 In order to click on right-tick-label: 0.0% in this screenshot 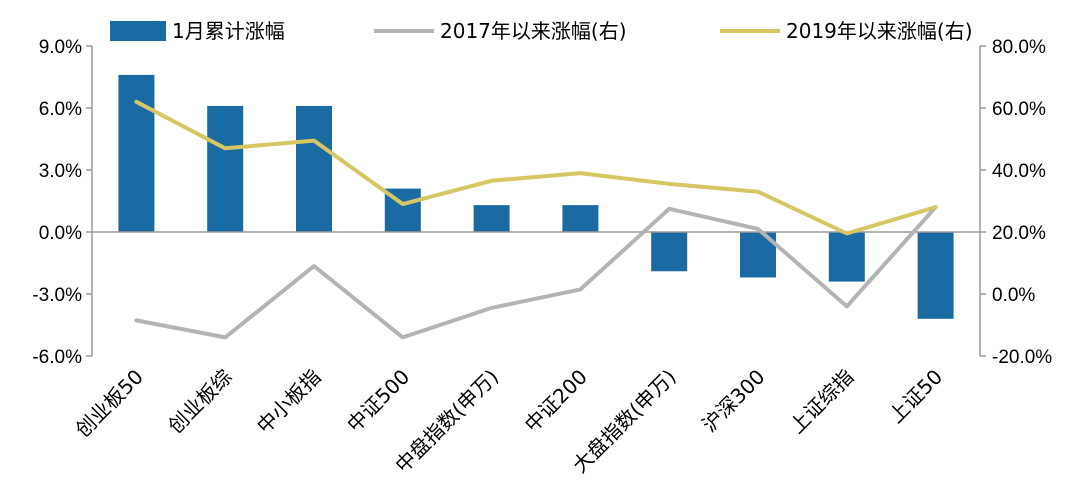, I will do `click(1013, 295)`.